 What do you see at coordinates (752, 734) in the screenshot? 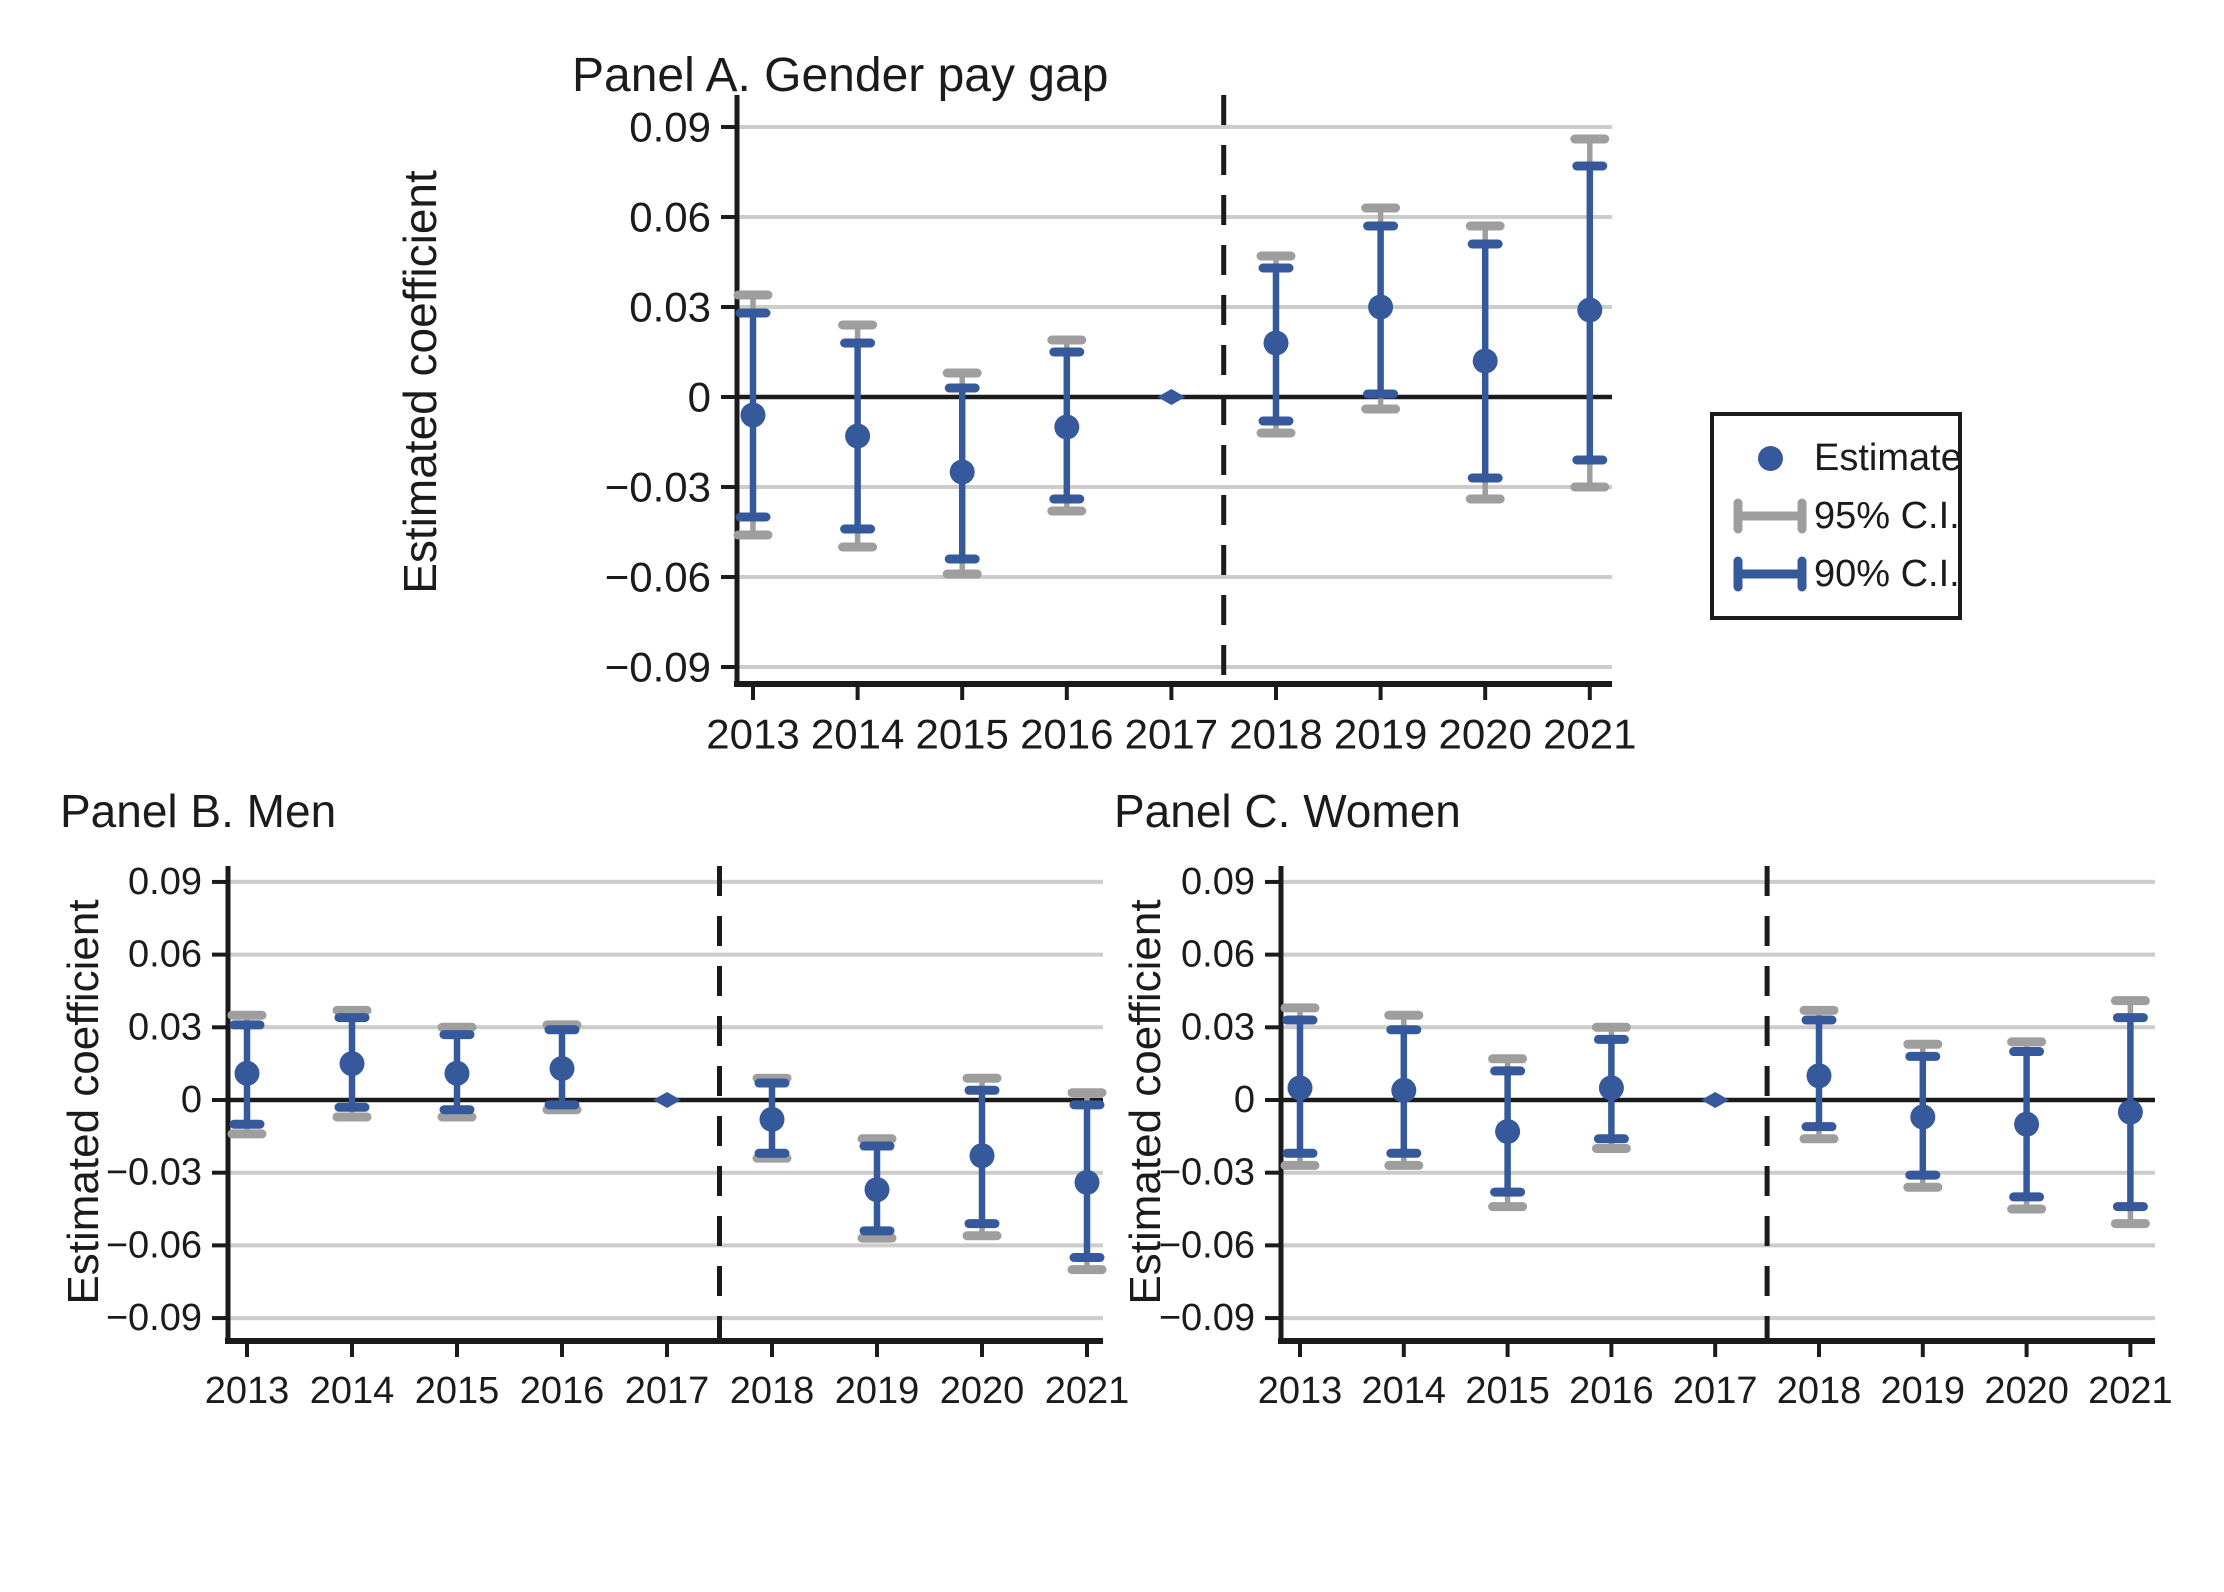
I see `panel-a-xtick-label: 2013` at bounding box center [752, 734].